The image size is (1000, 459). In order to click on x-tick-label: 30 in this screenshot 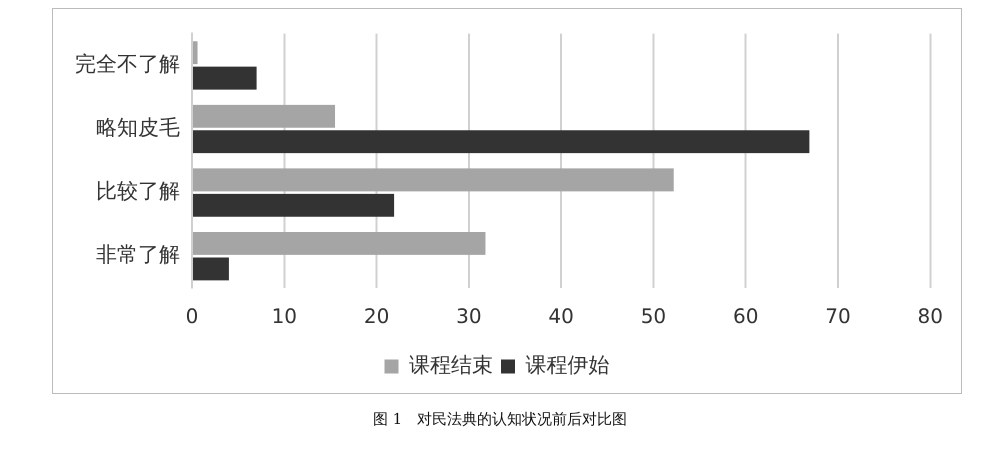, I will do `click(469, 316)`.